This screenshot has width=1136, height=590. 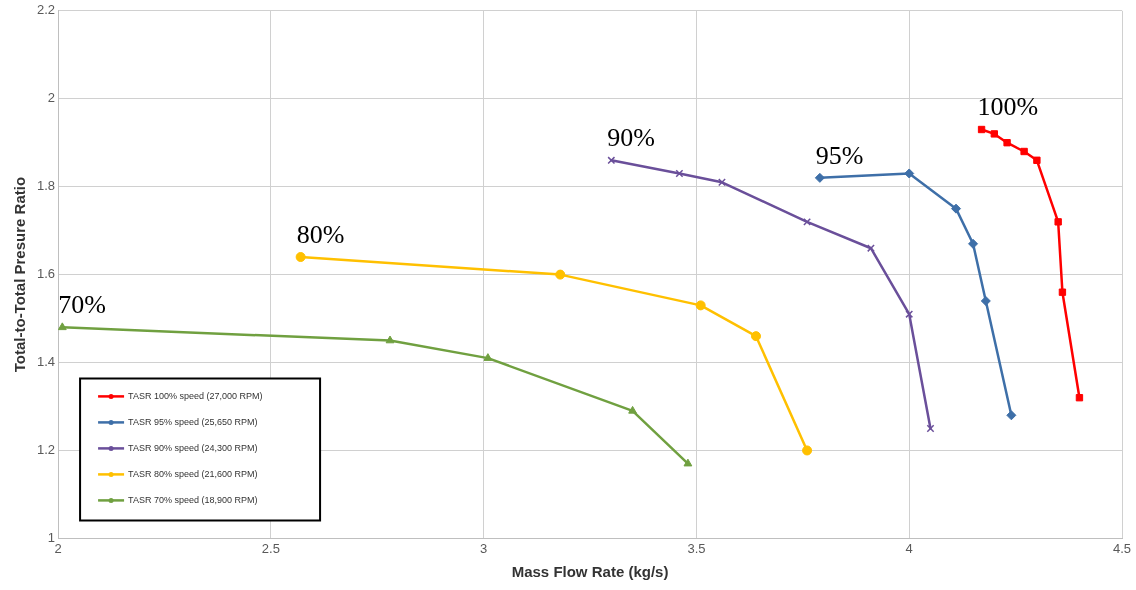 I want to click on annotation: 100%, so click(x=1008, y=107).